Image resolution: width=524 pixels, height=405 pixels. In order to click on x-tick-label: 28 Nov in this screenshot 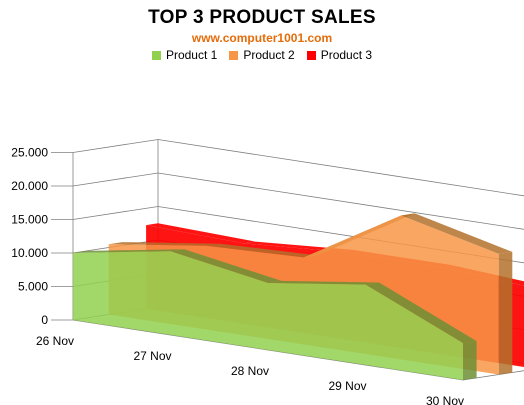, I will do `click(250, 371)`.